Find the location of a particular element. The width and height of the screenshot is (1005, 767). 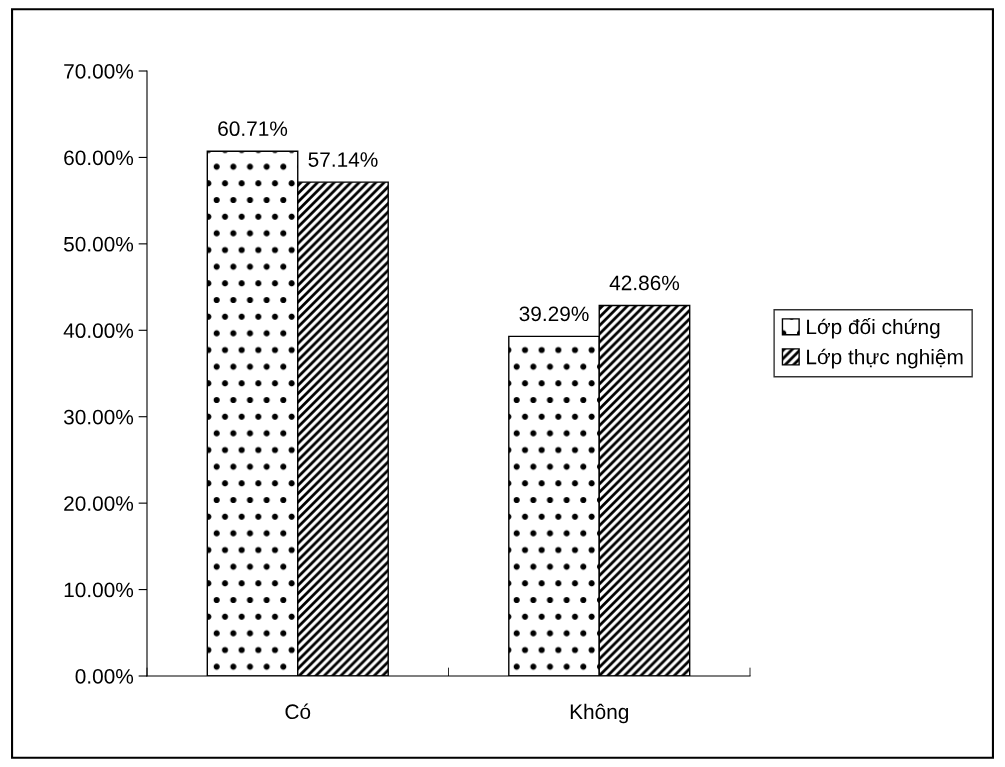

y-tick-label: 20.00% is located at coordinates (99, 503).